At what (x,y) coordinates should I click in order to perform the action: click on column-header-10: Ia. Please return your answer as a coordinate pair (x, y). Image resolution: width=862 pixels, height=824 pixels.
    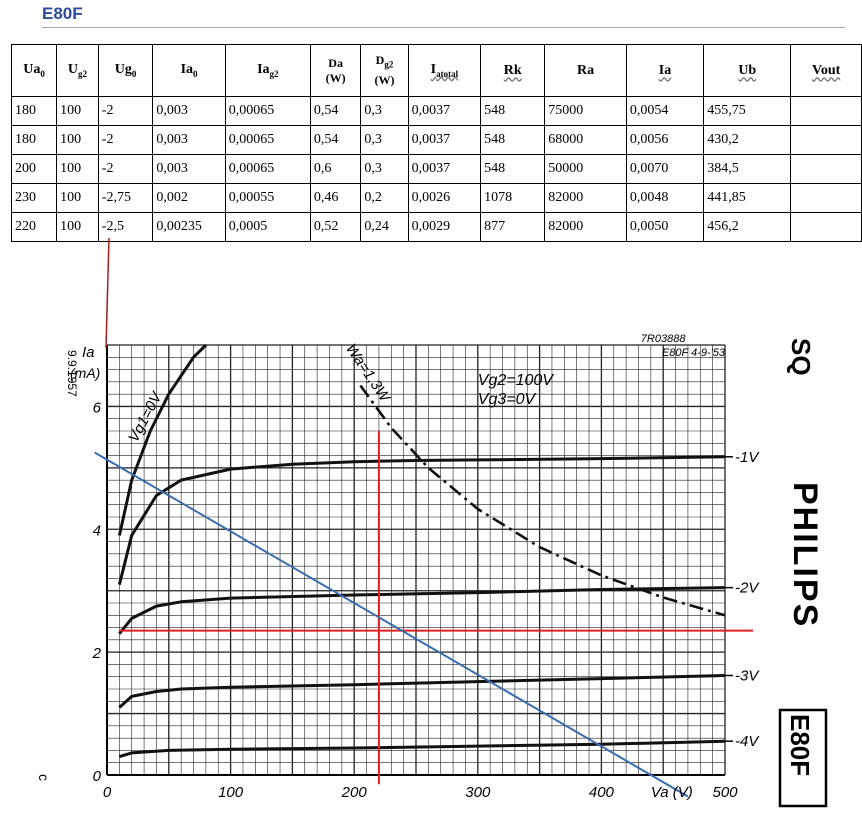
    Looking at the image, I should click on (665, 70).